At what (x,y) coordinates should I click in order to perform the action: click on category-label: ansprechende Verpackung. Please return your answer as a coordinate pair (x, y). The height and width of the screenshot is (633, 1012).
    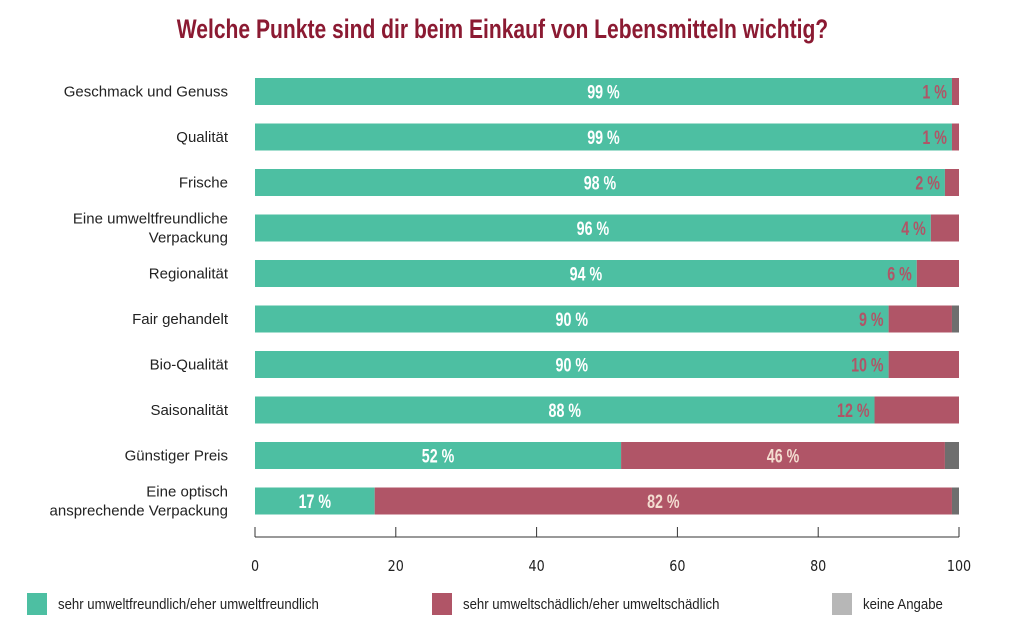
    Looking at the image, I should click on (139, 511).